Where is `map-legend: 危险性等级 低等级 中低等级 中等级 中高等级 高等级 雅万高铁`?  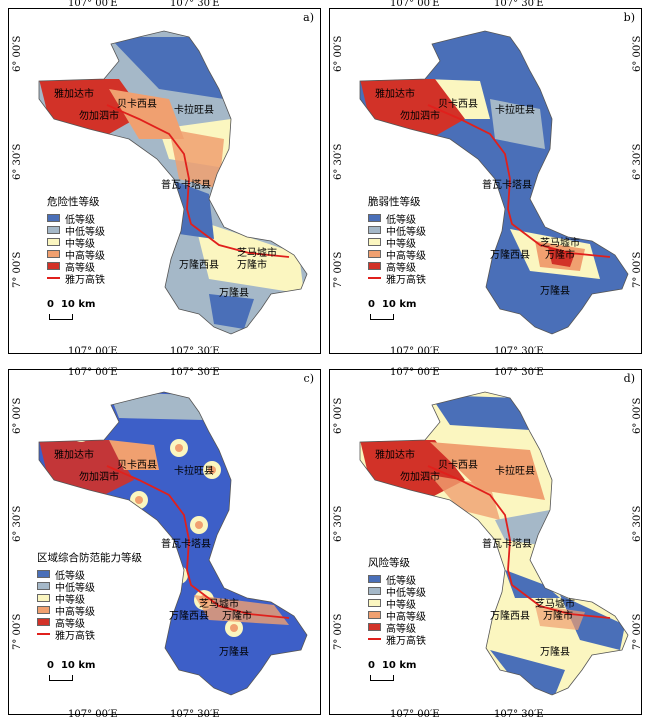 map-legend: 危险性等级 低等级 中低等级 中等级 中高等级 高等级 雅万高铁 is located at coordinates (76, 240).